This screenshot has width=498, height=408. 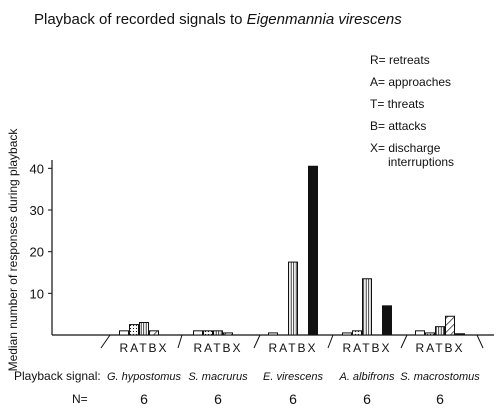 I want to click on signal-label-e-virescens: E. virescens, so click(x=293, y=377).